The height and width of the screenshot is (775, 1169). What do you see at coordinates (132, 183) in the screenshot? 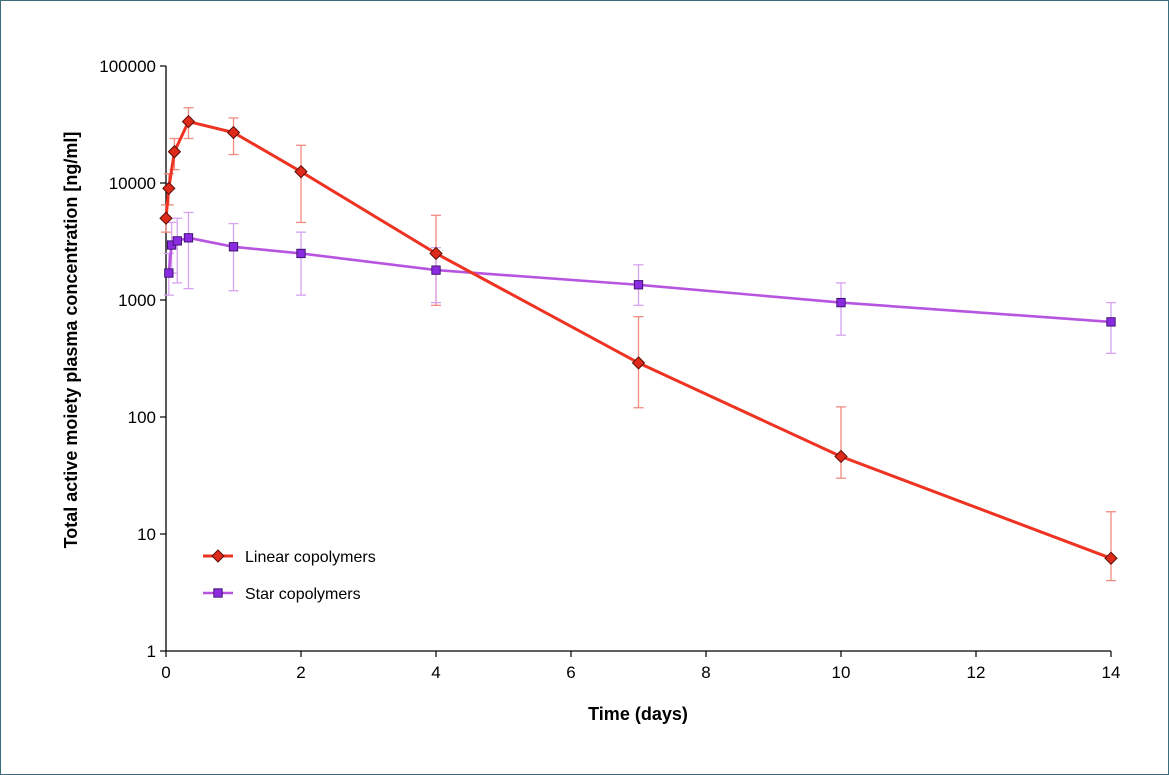
I see `y-tick-label: 10000` at bounding box center [132, 183].